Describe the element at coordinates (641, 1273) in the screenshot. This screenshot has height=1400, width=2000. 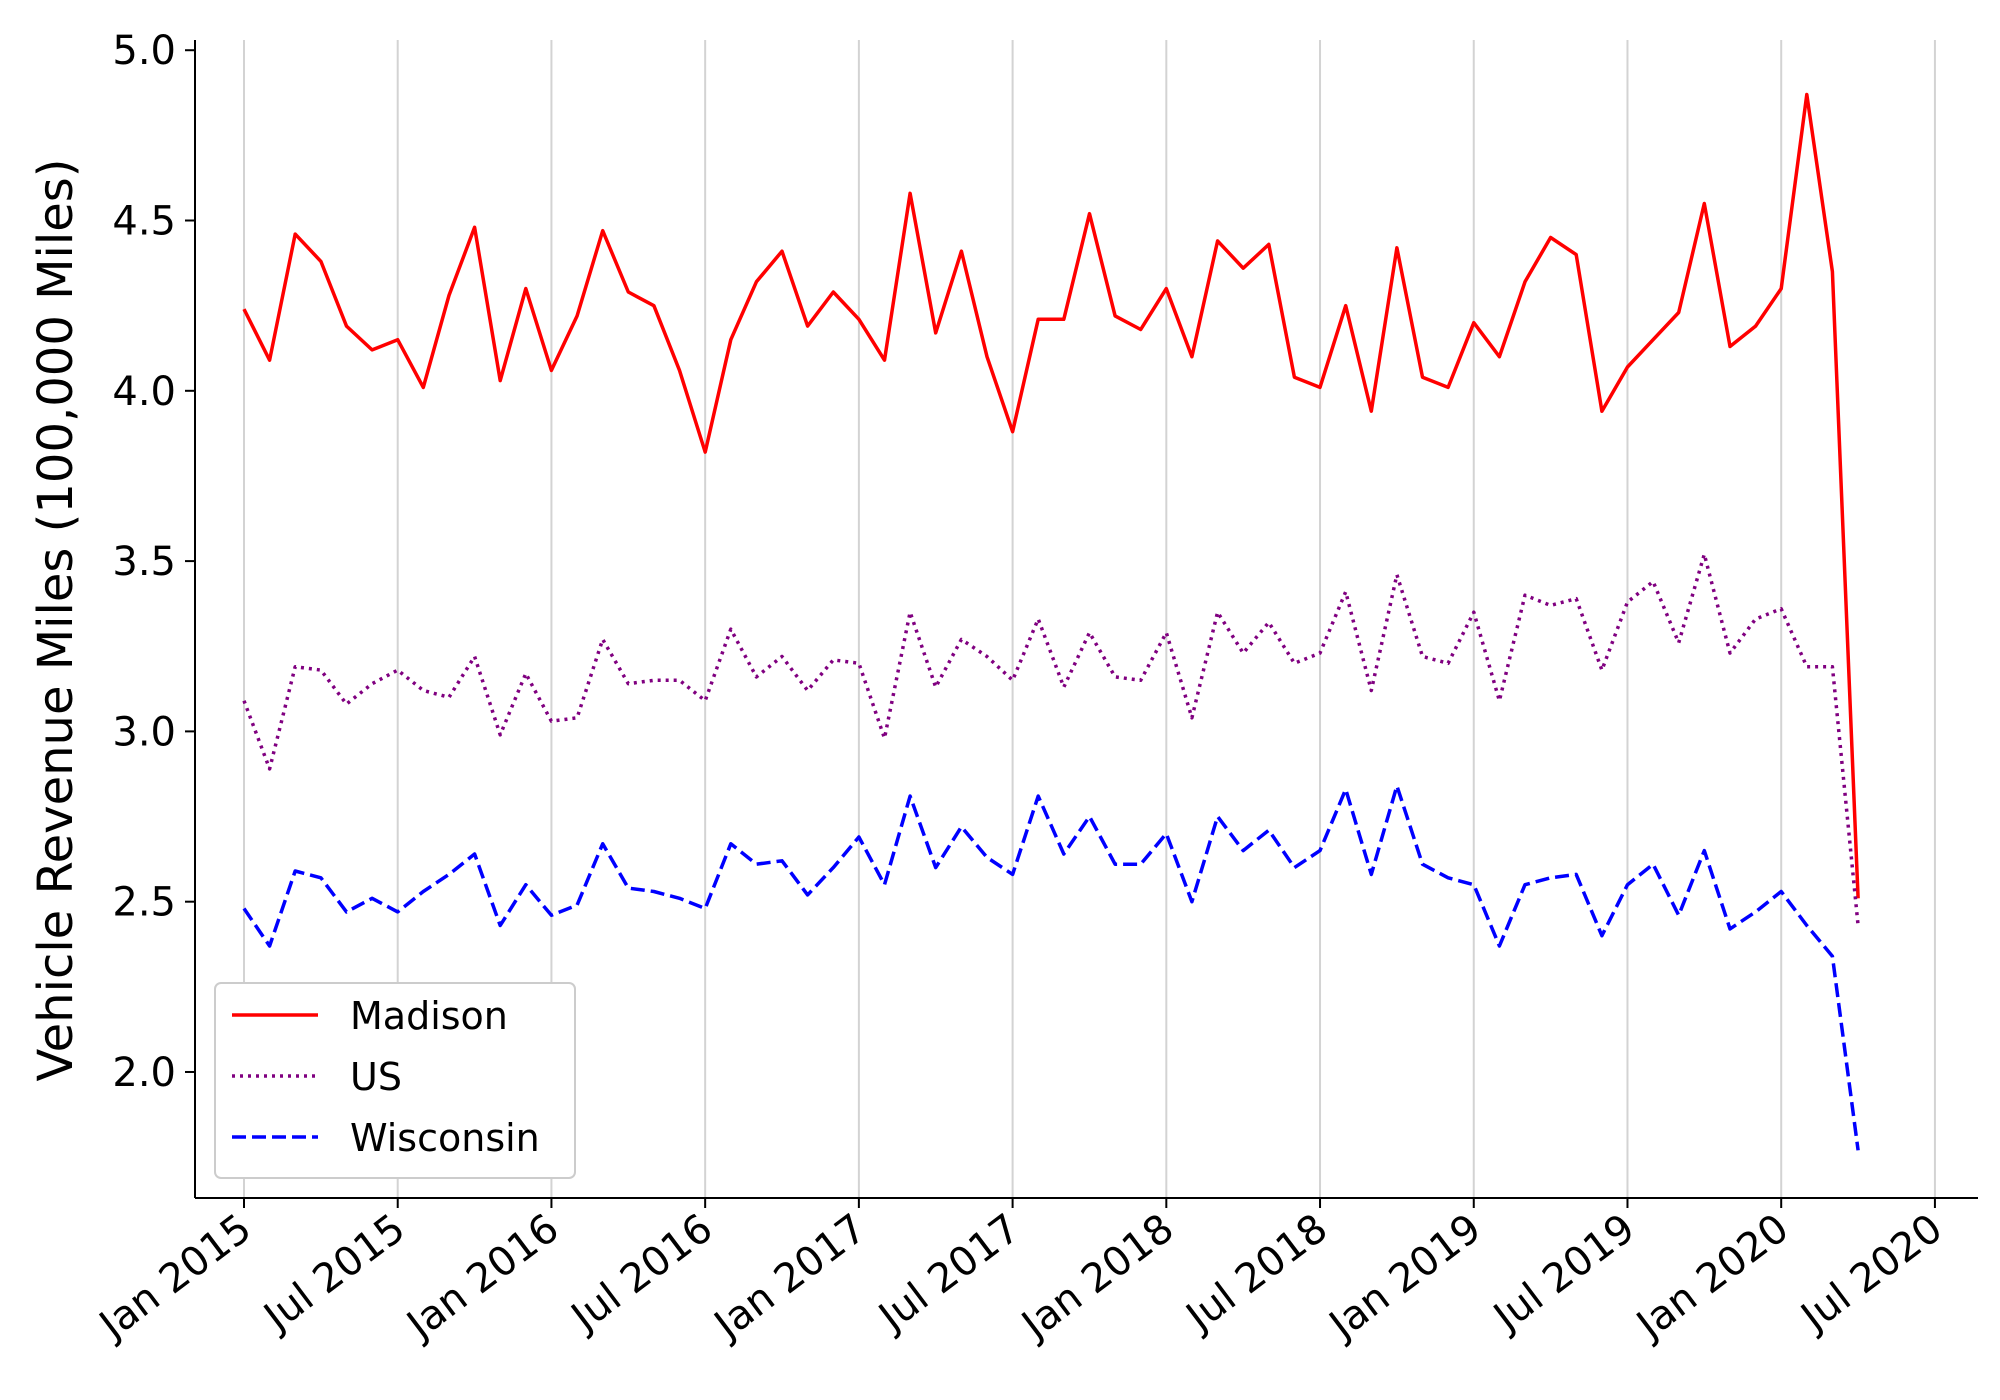
I see `x-tick-label: Jul 2016` at that location.